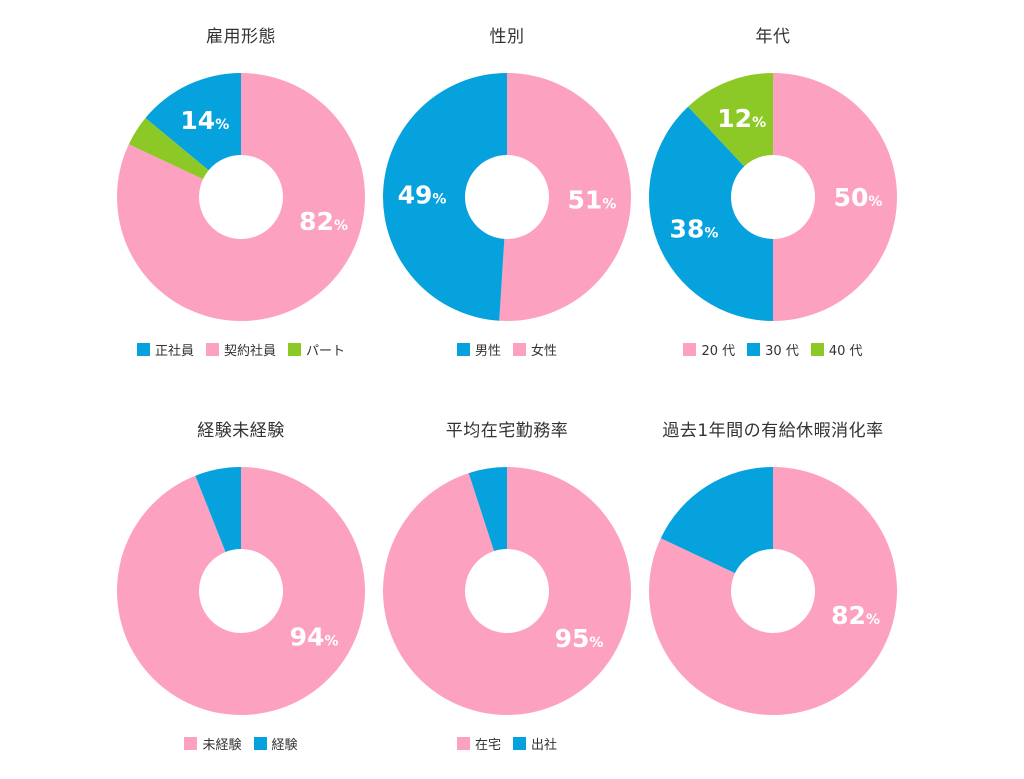  What do you see at coordinates (579, 638) in the screenshot?
I see `data-label: 95%` at bounding box center [579, 638].